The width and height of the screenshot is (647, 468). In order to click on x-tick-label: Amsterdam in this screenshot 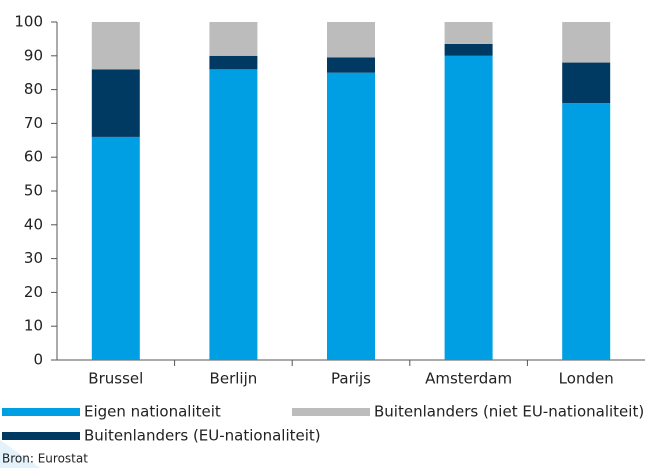, I will do `click(468, 379)`.